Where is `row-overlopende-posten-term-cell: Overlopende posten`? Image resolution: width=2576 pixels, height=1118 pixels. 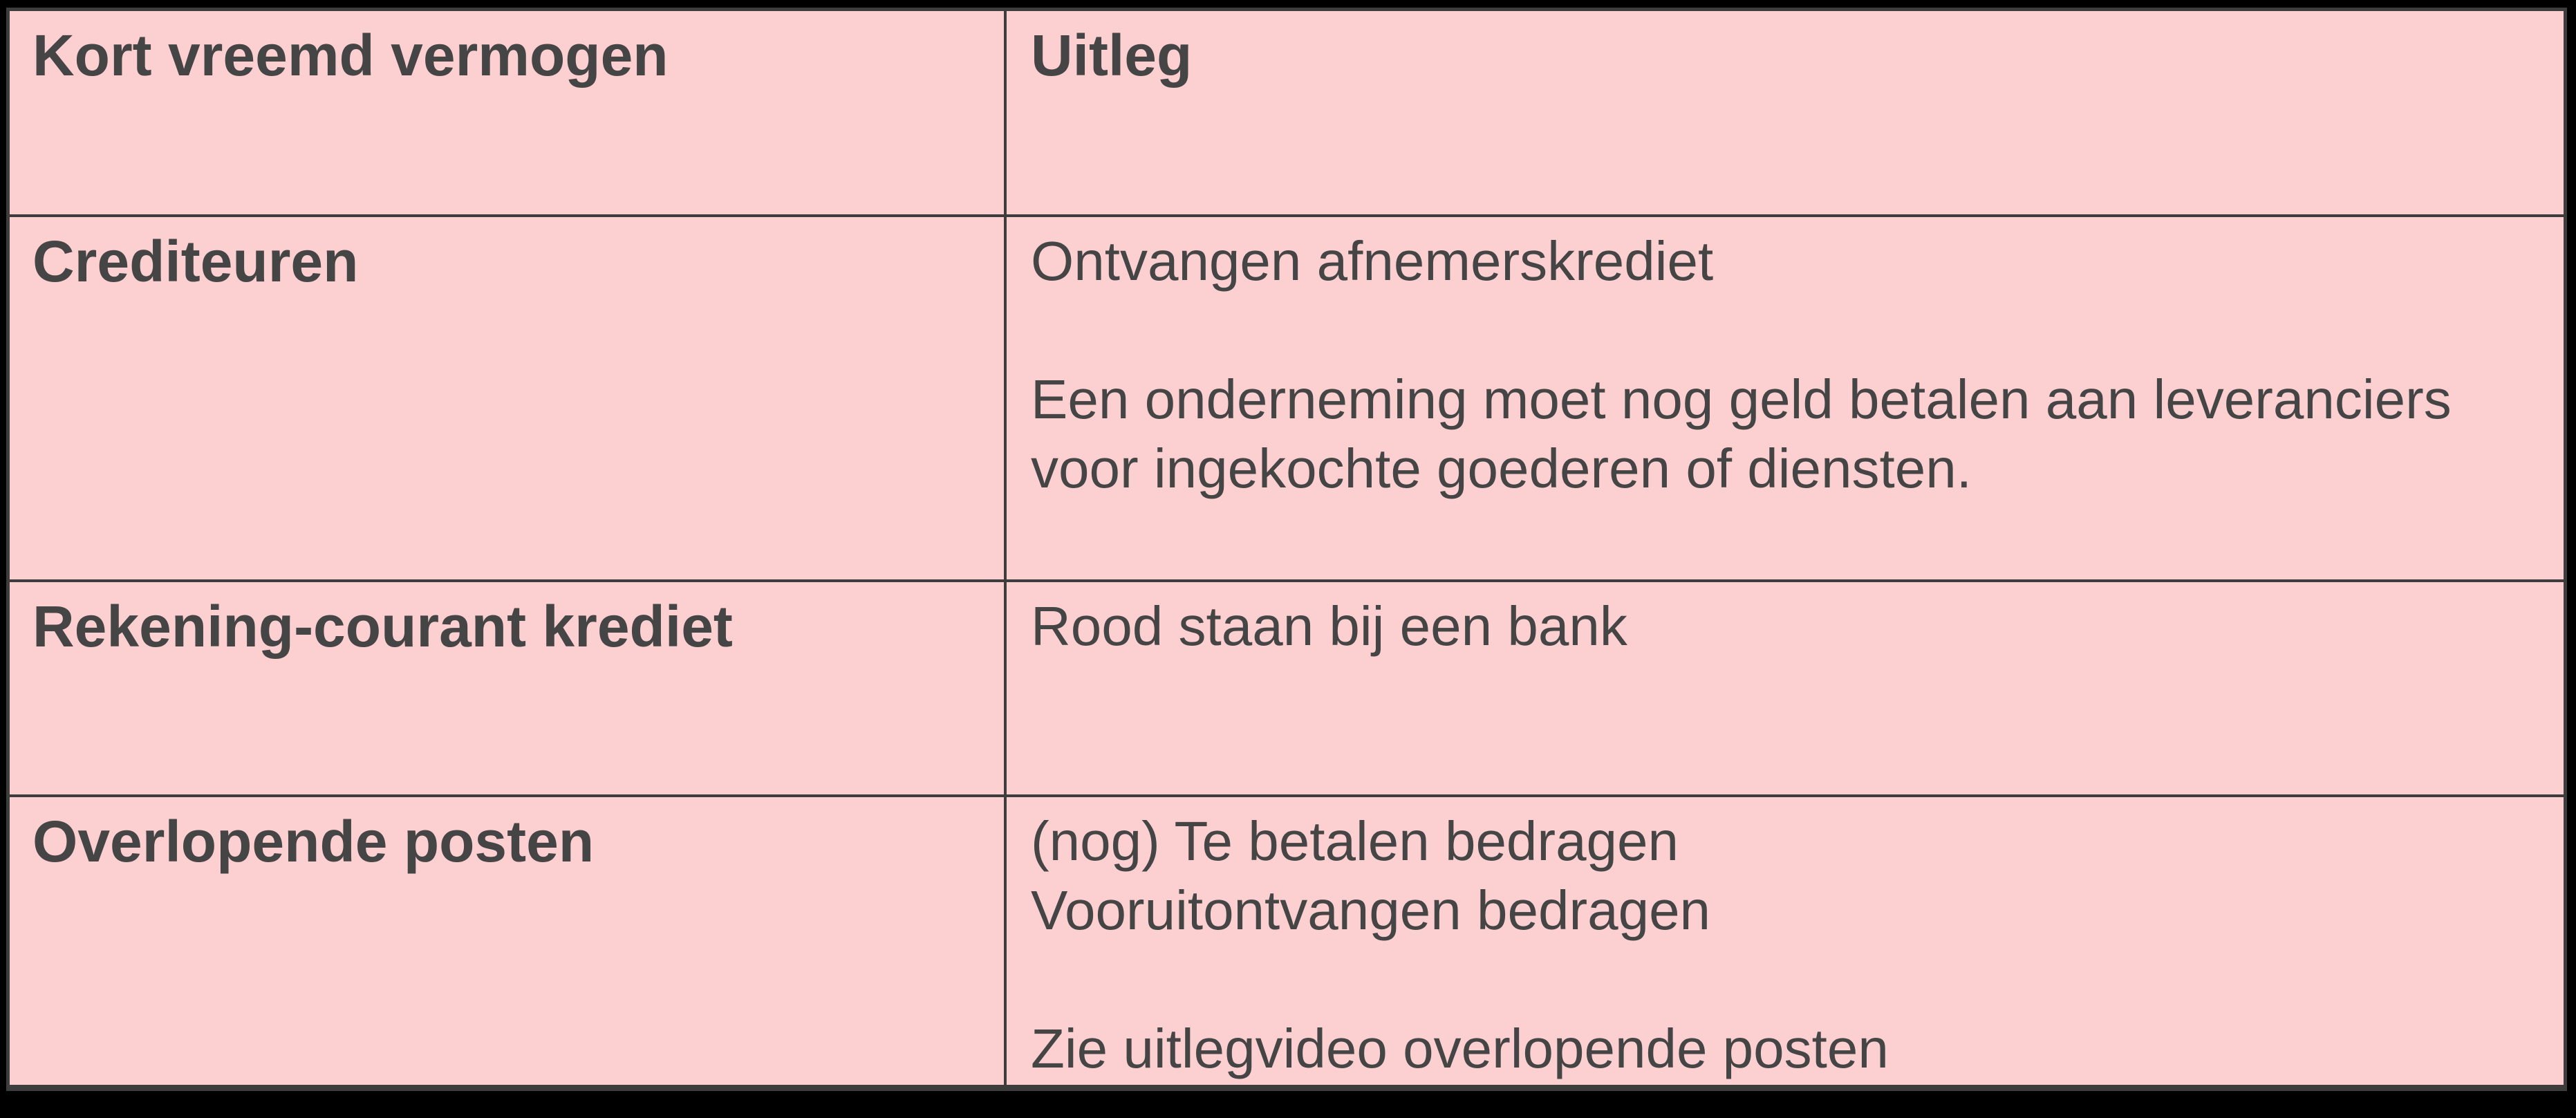
row-overlopende-posten-term-cell: Overlopende posten is located at coordinates (507, 942).